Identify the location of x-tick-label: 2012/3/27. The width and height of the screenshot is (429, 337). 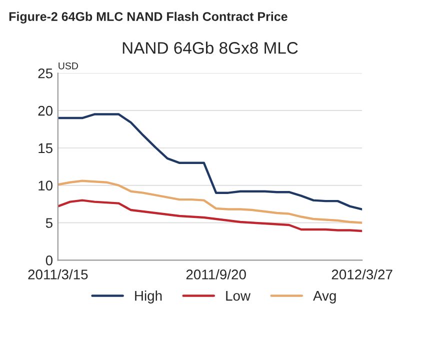
(362, 274).